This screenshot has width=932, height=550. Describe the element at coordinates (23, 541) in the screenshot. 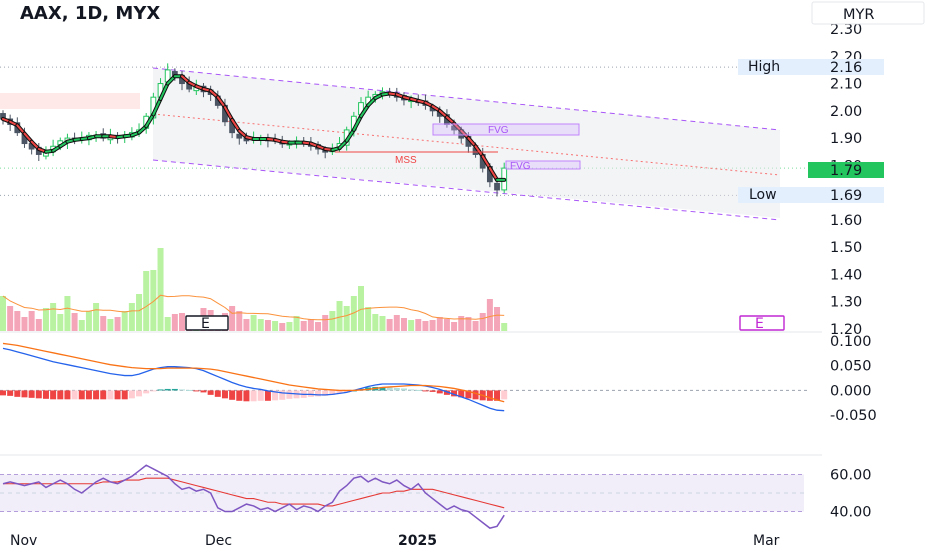

I see `time-tick-label: Nov` at that location.